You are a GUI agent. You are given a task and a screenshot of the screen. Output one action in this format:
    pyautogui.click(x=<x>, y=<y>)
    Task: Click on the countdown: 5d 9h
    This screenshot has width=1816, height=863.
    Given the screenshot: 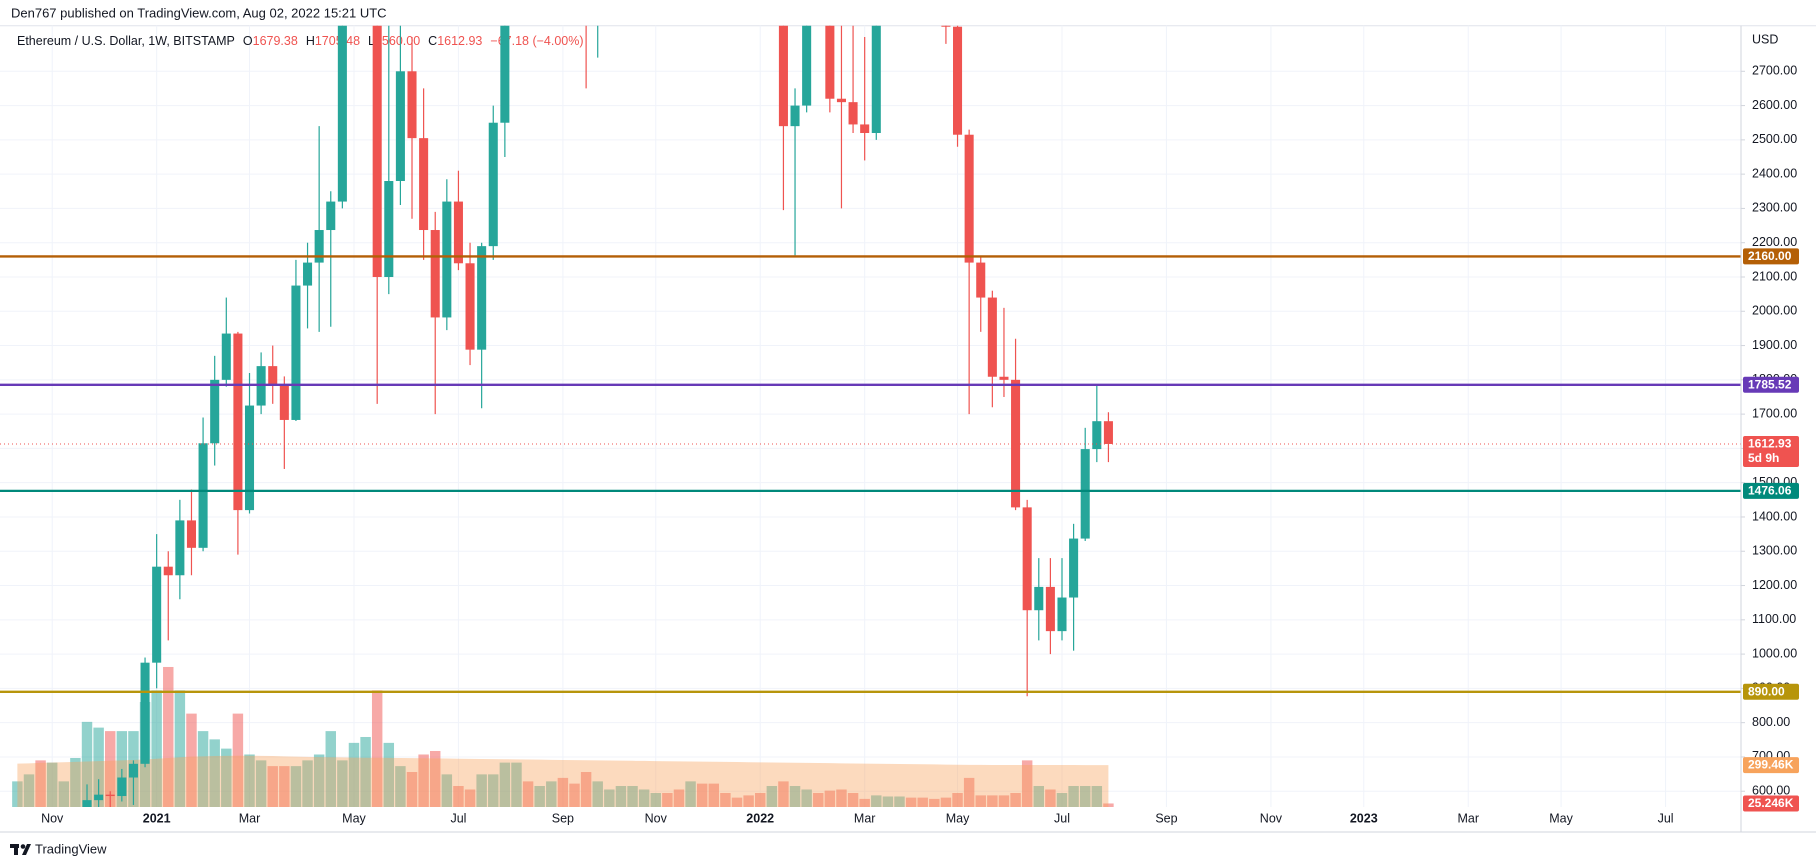 What is the action you would take?
    pyautogui.click(x=1763, y=458)
    